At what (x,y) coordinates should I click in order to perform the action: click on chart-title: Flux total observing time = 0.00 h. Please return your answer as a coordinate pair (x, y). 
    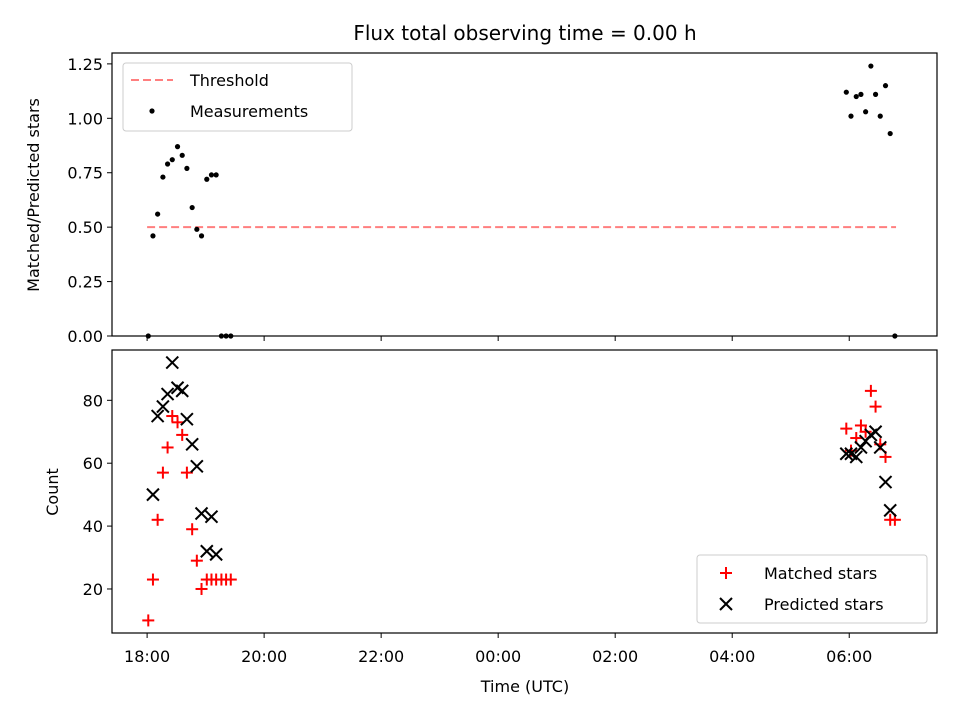
    Looking at the image, I should click on (524, 33).